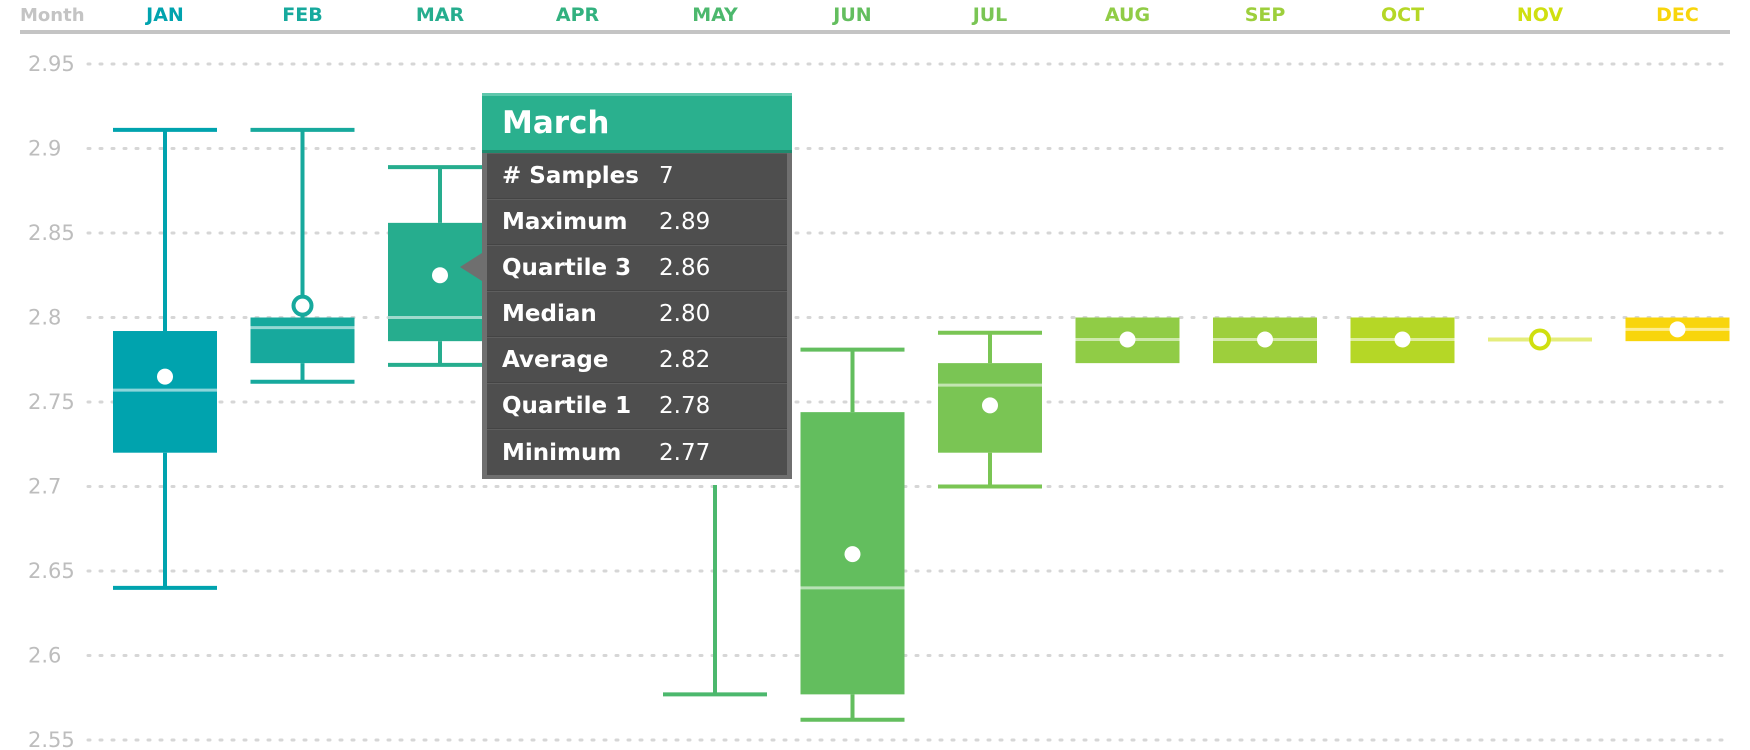 This screenshot has width=1750, height=750. I want to click on y-tick-label: 2.95, so click(51, 64).